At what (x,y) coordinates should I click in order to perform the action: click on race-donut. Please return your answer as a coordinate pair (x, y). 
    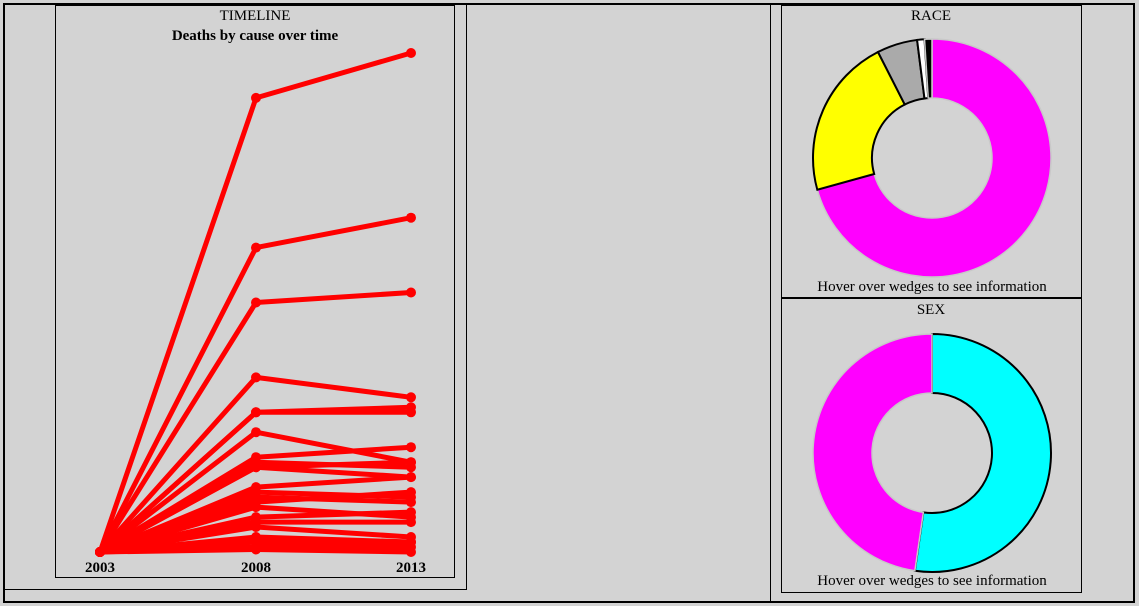
    Looking at the image, I should click on (932, 158).